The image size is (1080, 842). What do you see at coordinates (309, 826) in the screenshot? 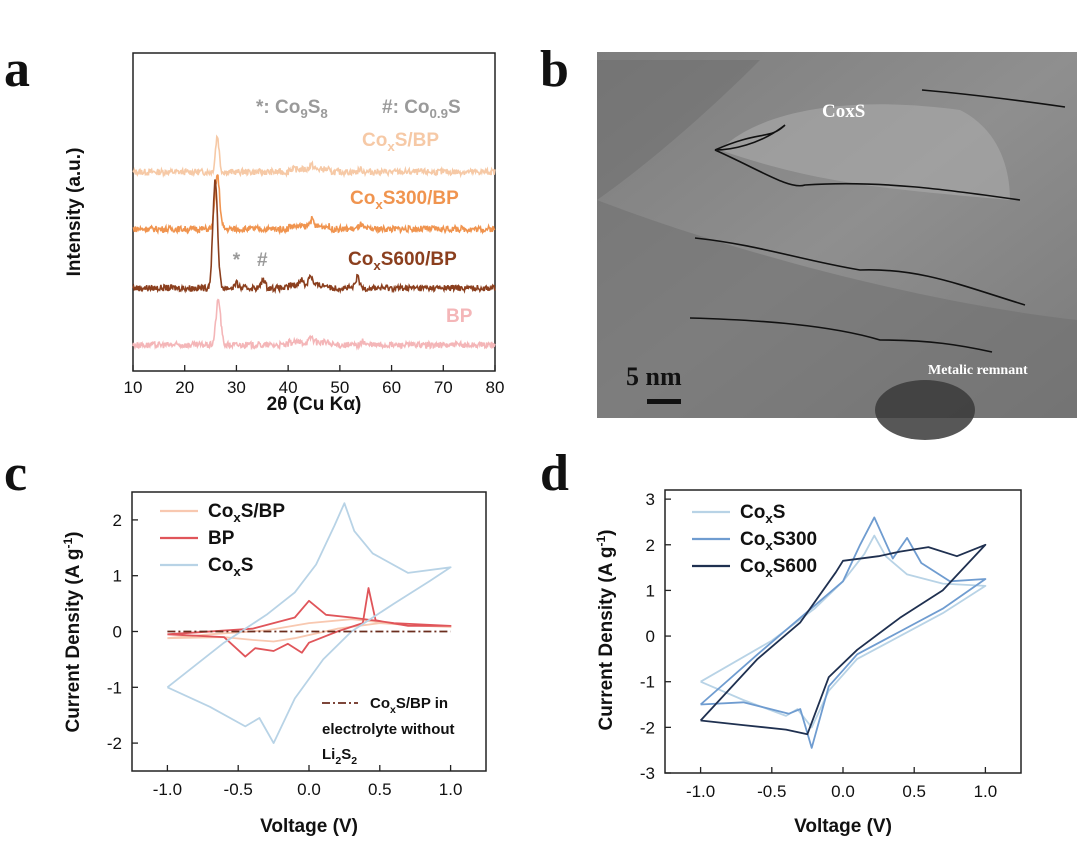
I see `xlabel-c: Voltage (V)` at bounding box center [309, 826].